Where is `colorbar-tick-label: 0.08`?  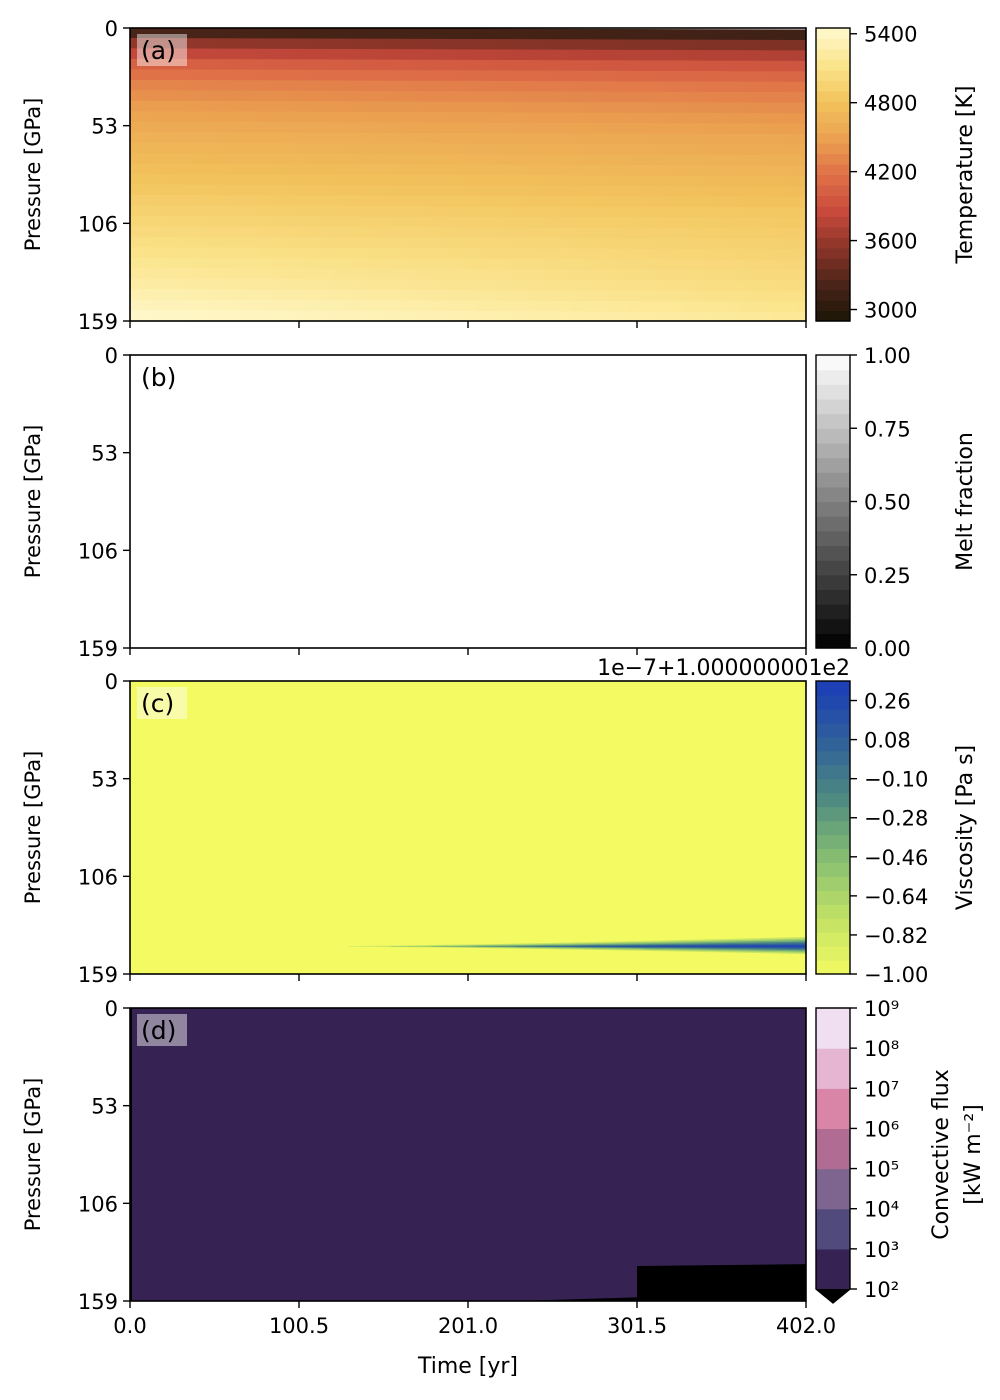 colorbar-tick-label: 0.08 is located at coordinates (887, 741).